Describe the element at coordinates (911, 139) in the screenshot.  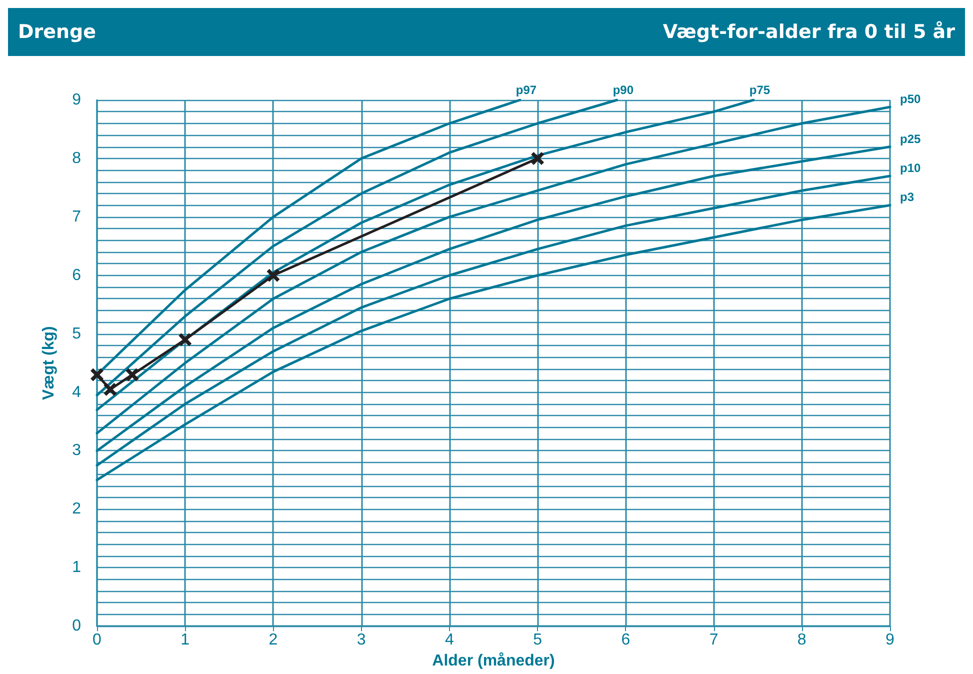
I see `series-label: p25` at that location.